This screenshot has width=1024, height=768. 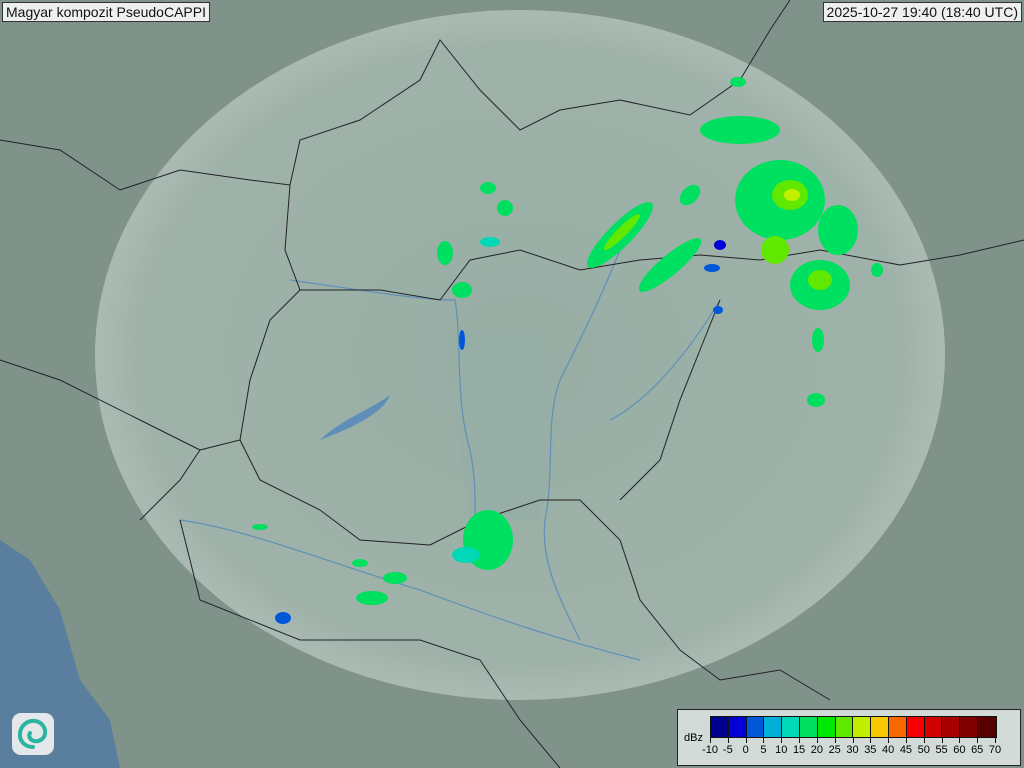 I want to click on legend-color-bar, so click(x=853, y=727).